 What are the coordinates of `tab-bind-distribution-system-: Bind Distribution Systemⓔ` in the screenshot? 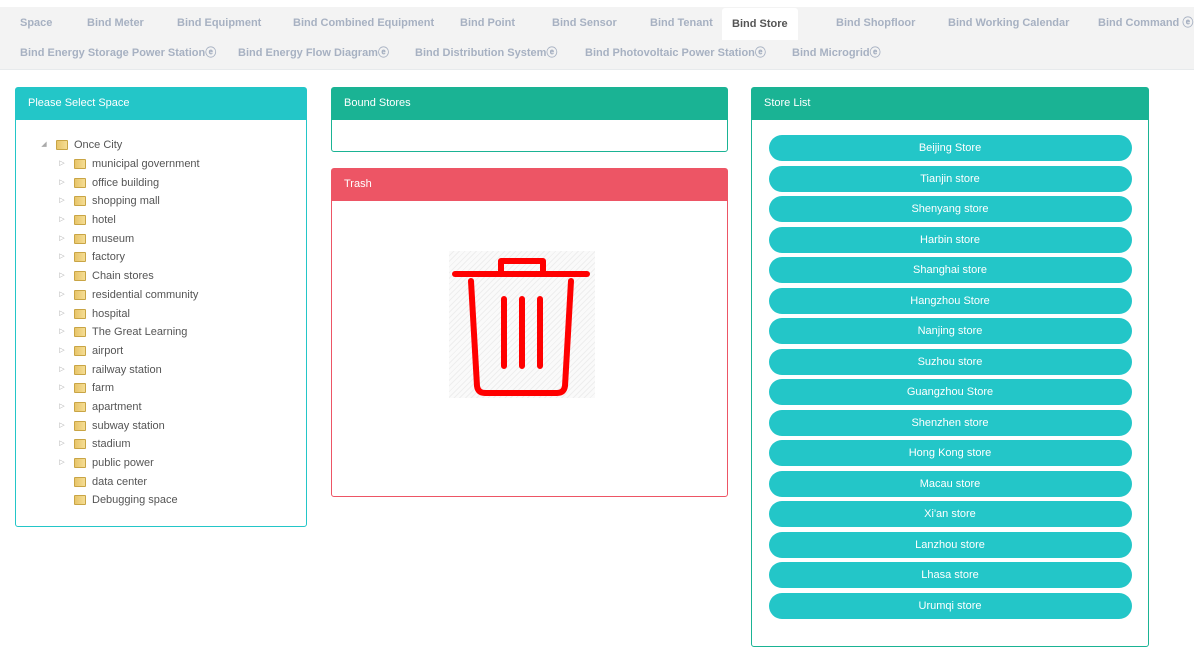 It's located at (486, 53).